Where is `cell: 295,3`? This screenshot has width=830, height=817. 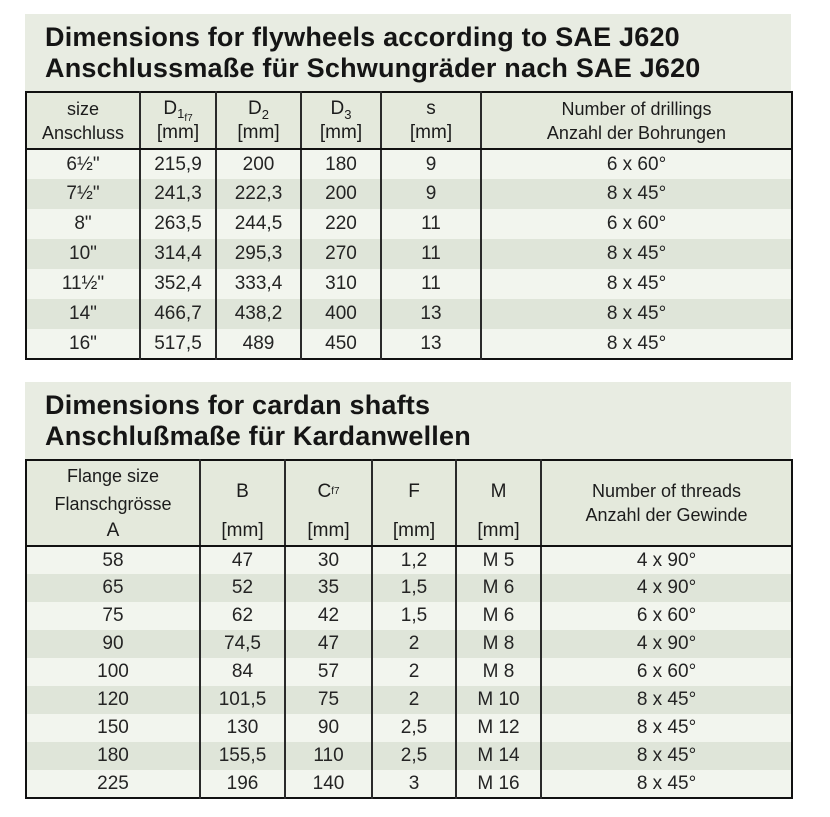 cell: 295,3 is located at coordinates (258, 254).